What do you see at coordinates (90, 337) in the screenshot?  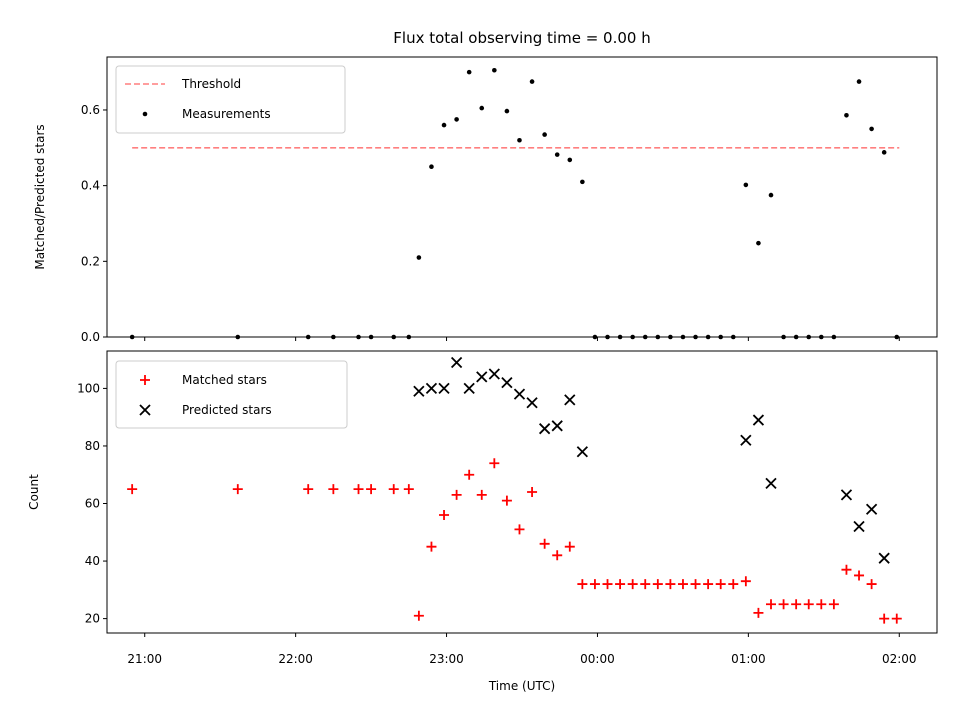 I see `top-y-tick-label: 0.0` at bounding box center [90, 337].